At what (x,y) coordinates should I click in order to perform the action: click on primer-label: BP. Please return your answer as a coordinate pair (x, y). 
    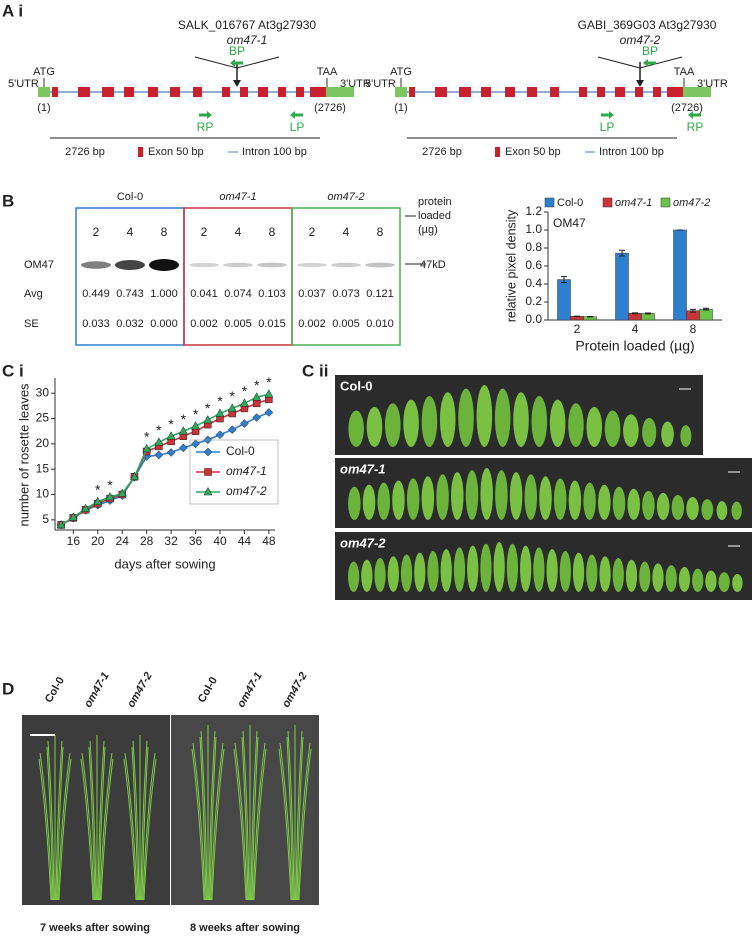
    Looking at the image, I should click on (650, 51).